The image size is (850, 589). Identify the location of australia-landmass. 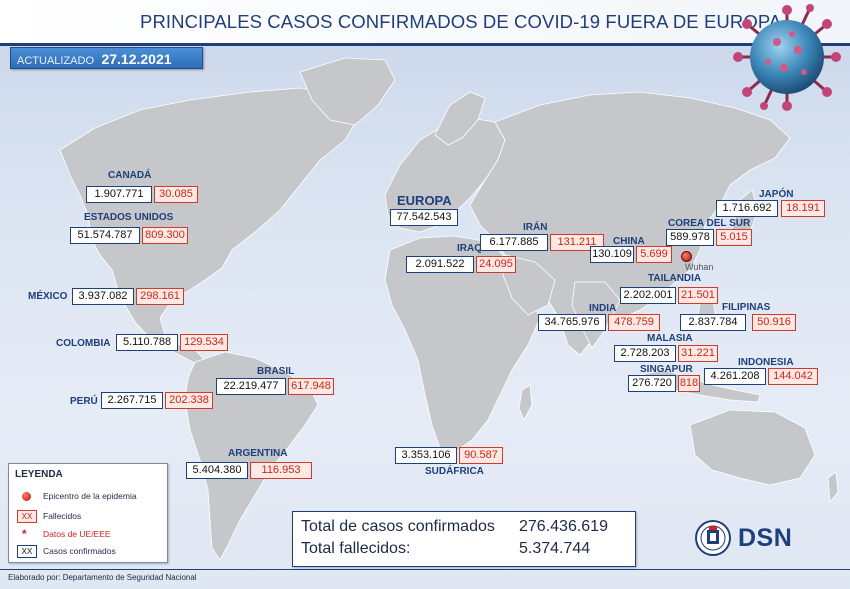
(752, 447).